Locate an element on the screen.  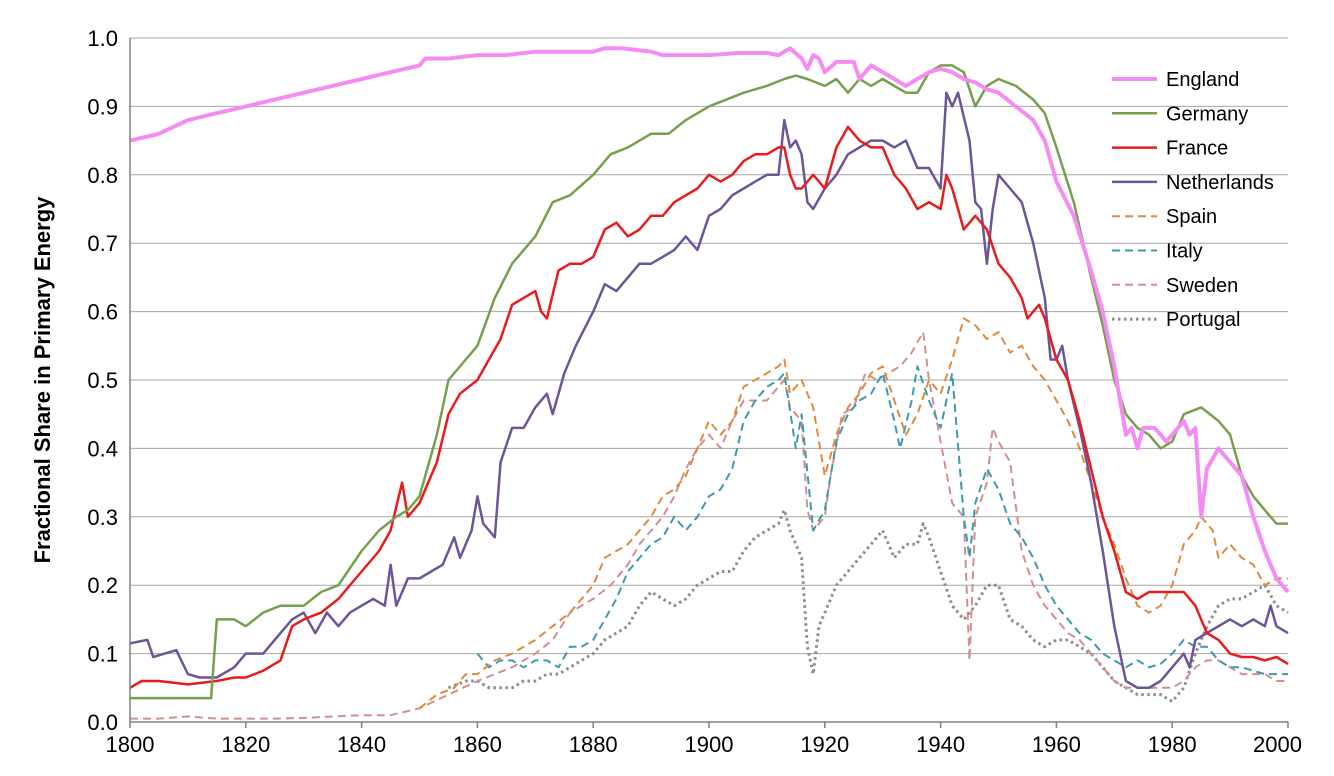
y-tick-label: 0.7 is located at coordinates (102, 243).